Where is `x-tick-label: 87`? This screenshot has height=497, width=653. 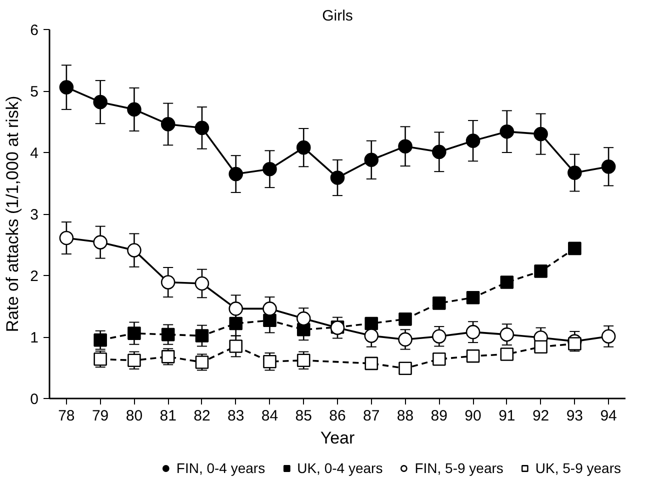 x-tick-label: 87 is located at coordinates (371, 416).